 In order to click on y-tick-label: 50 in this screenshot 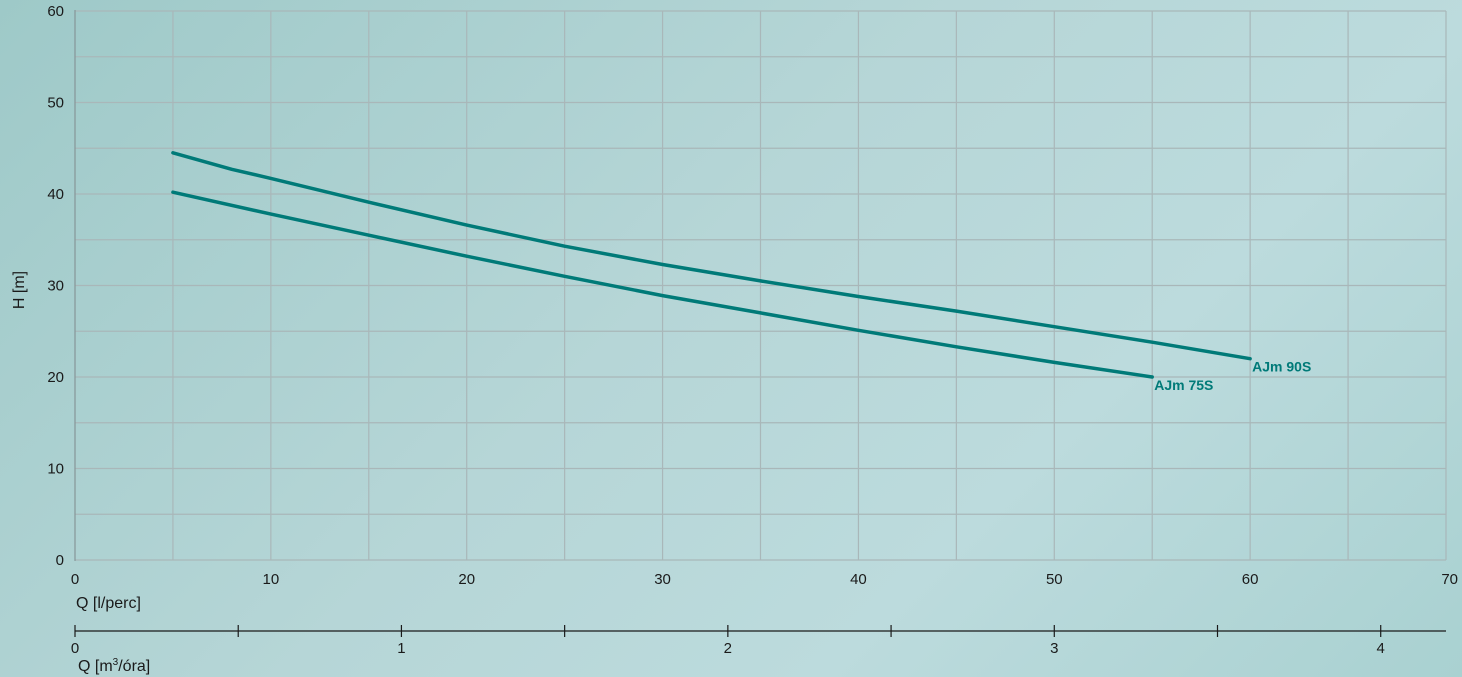, I will do `click(55, 103)`.